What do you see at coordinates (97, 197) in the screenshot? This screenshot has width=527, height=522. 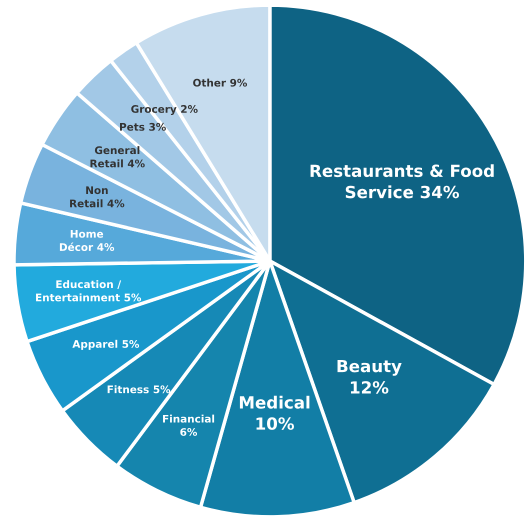 I see `slice-label: Non Retail 4%` at bounding box center [97, 197].